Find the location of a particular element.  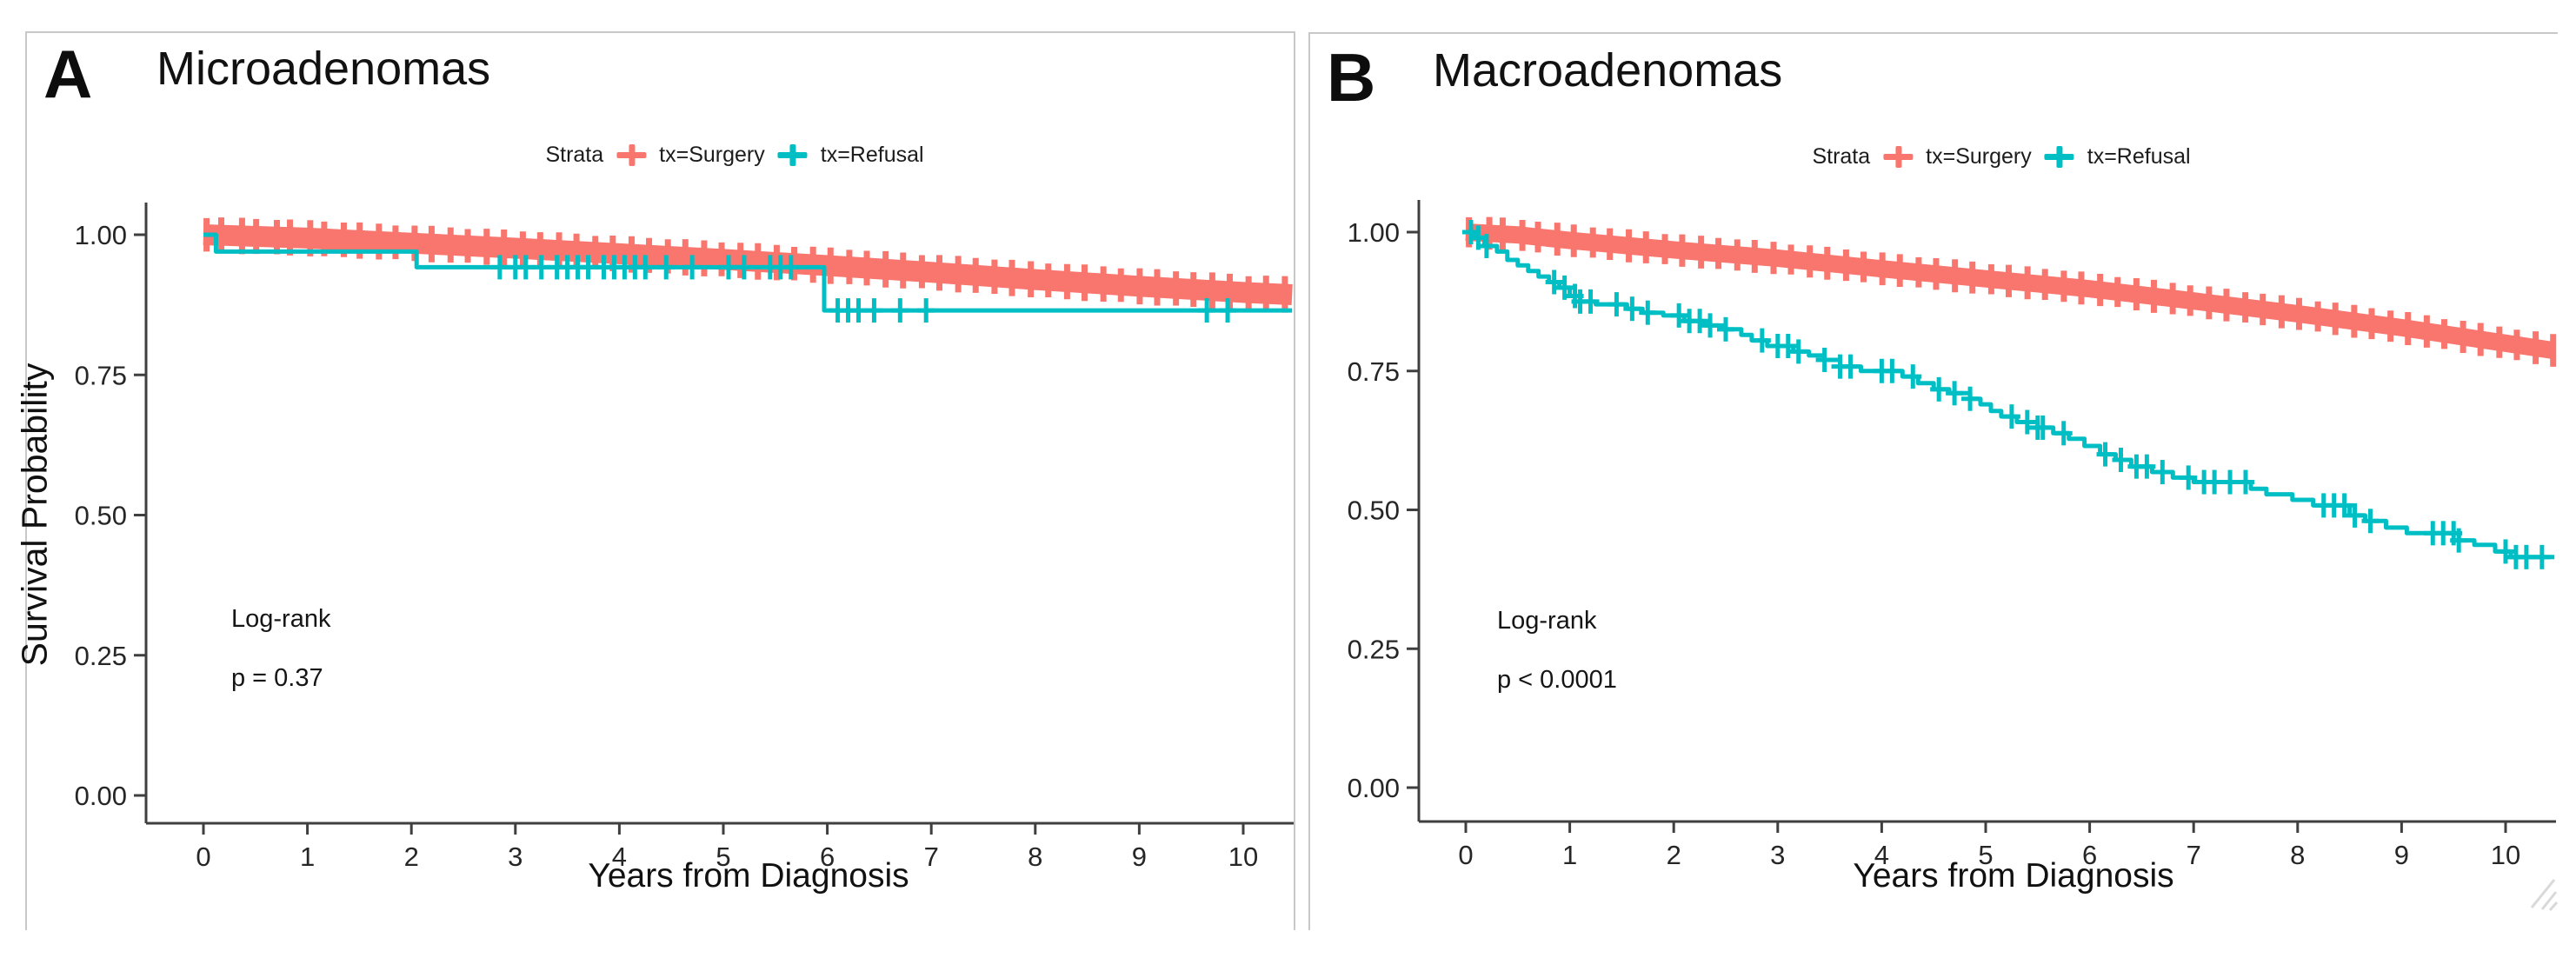

panel-b-legend: Strata tx=Surgery tx=Refusal is located at coordinates (2001, 157).